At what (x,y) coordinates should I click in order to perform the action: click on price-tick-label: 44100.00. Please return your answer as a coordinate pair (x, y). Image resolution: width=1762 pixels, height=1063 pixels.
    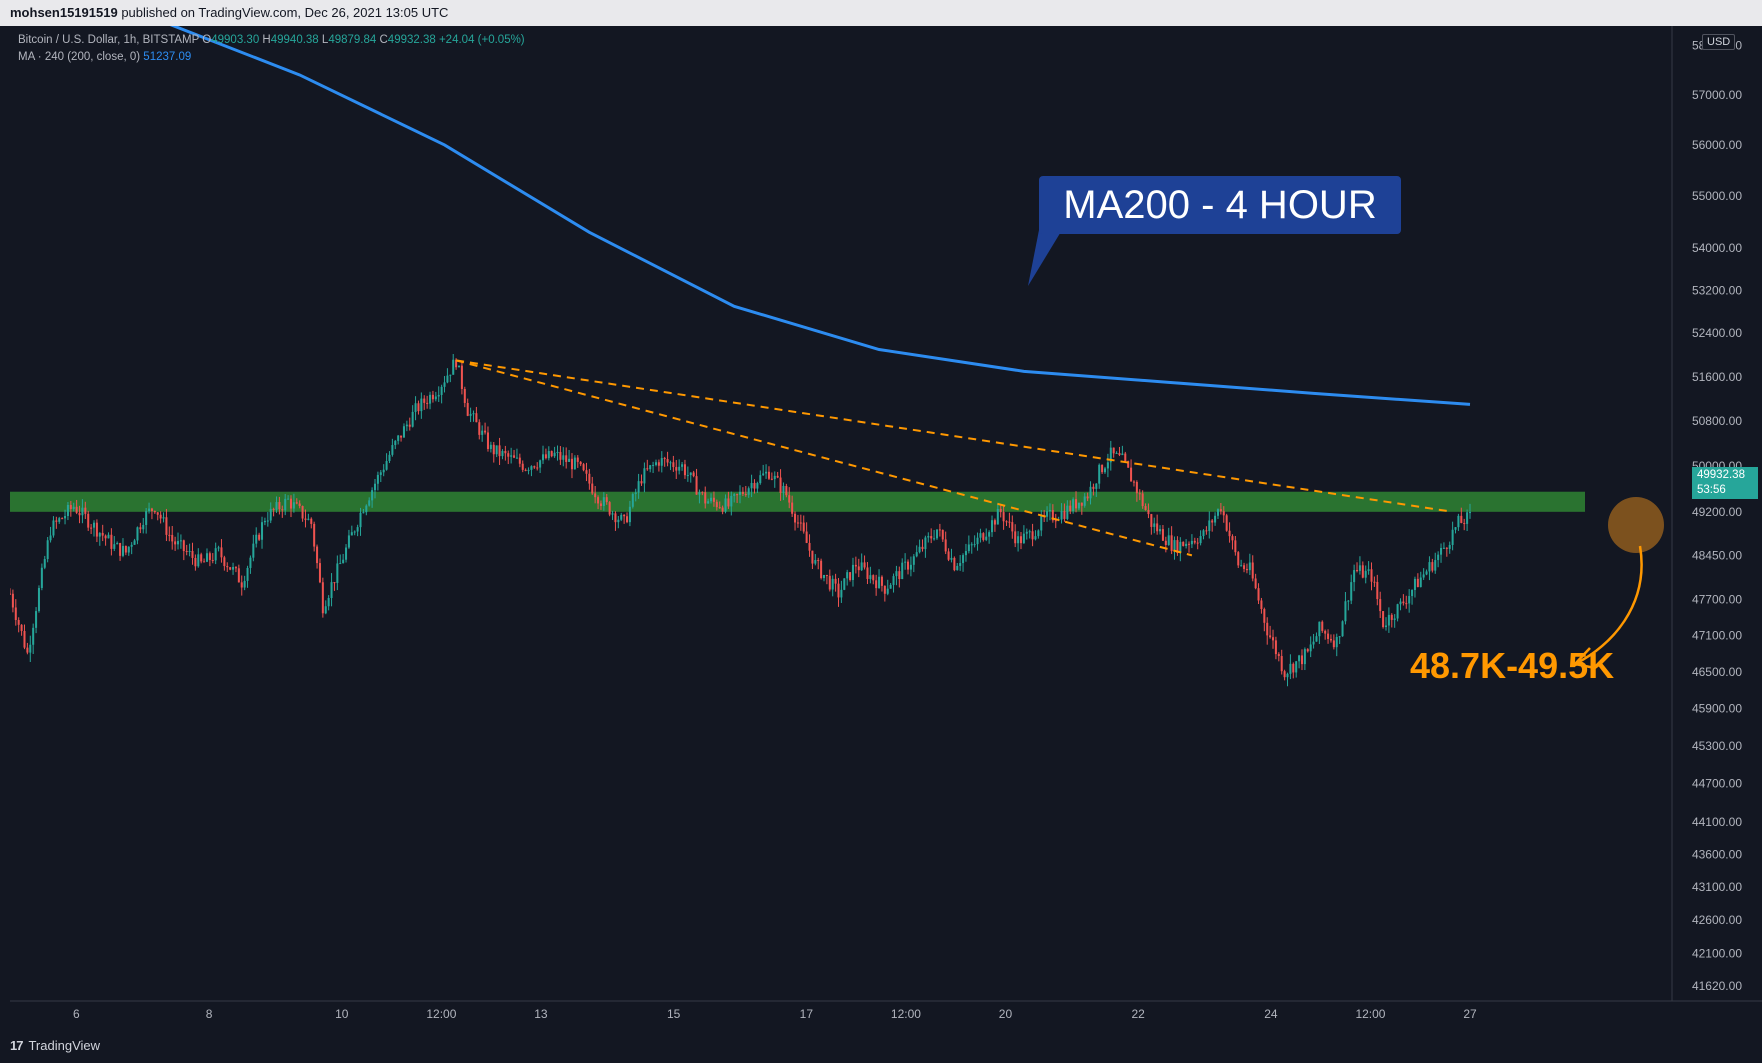
    Looking at the image, I should click on (1717, 822).